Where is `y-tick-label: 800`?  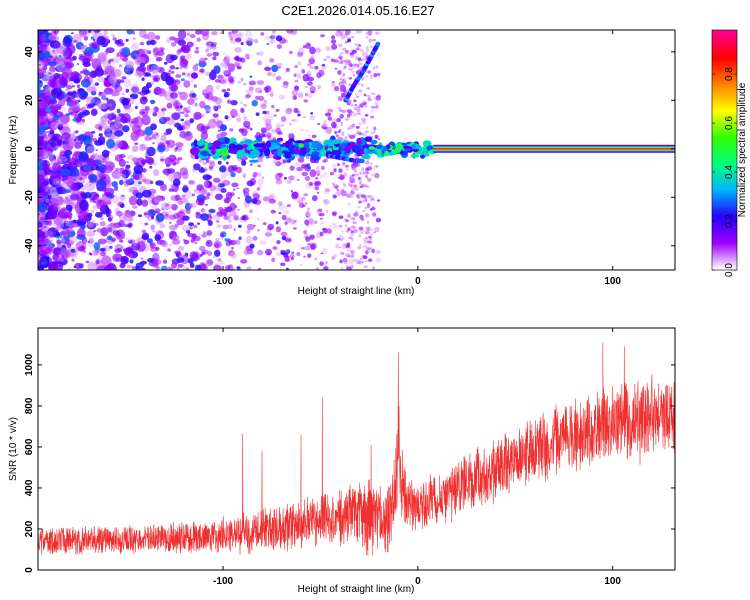
y-tick-label: 800 is located at coordinates (29, 405).